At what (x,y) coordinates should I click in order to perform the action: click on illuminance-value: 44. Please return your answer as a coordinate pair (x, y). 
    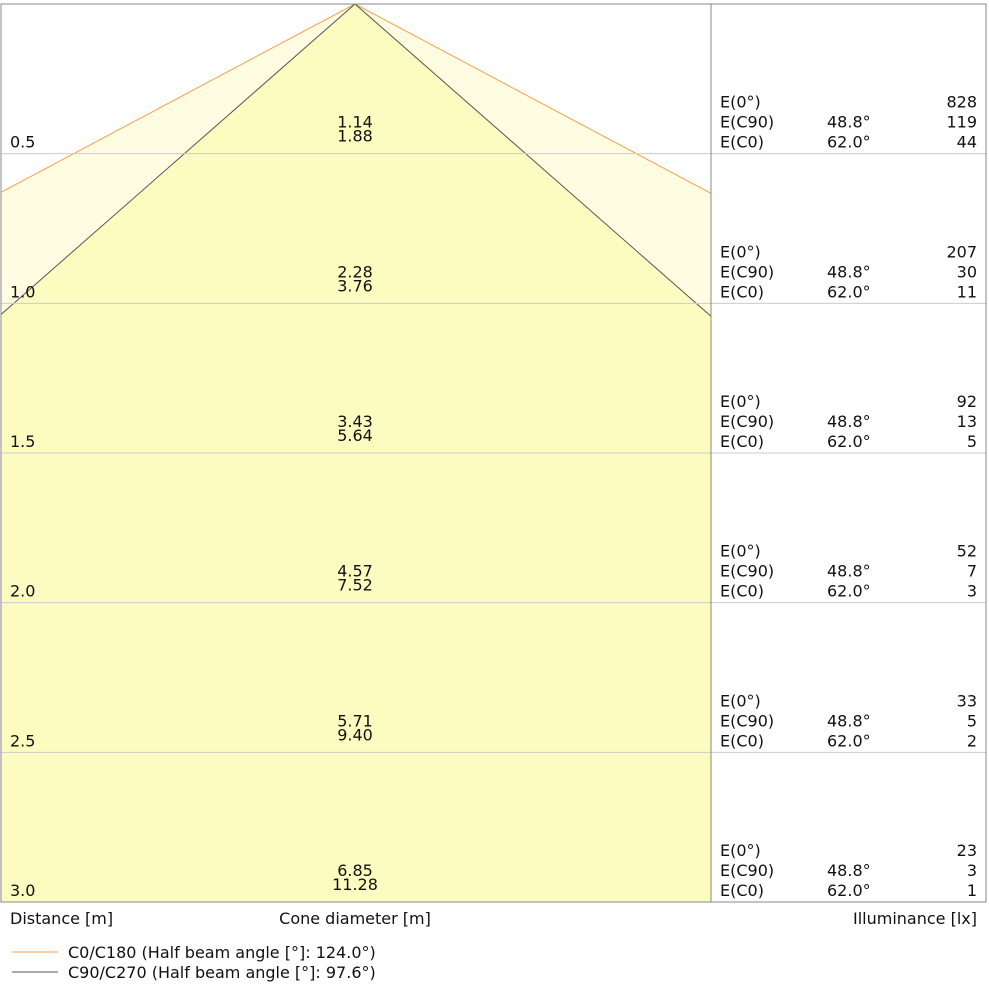
    Looking at the image, I should click on (967, 142).